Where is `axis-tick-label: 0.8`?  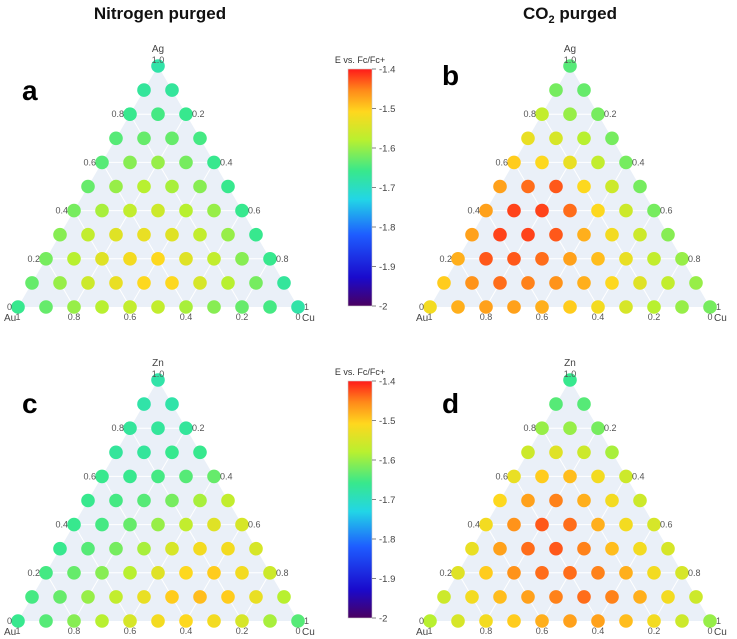 axis-tick-label: 0.8 is located at coordinates (117, 428).